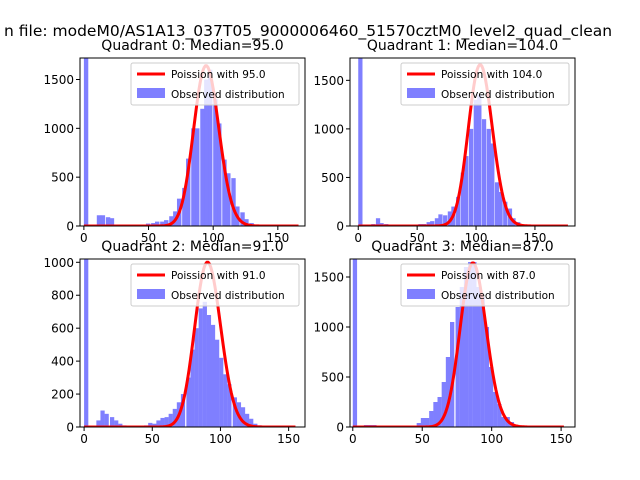 The width and height of the screenshot is (640, 480). I want to click on y-tick-label: 800, so click(62, 296).